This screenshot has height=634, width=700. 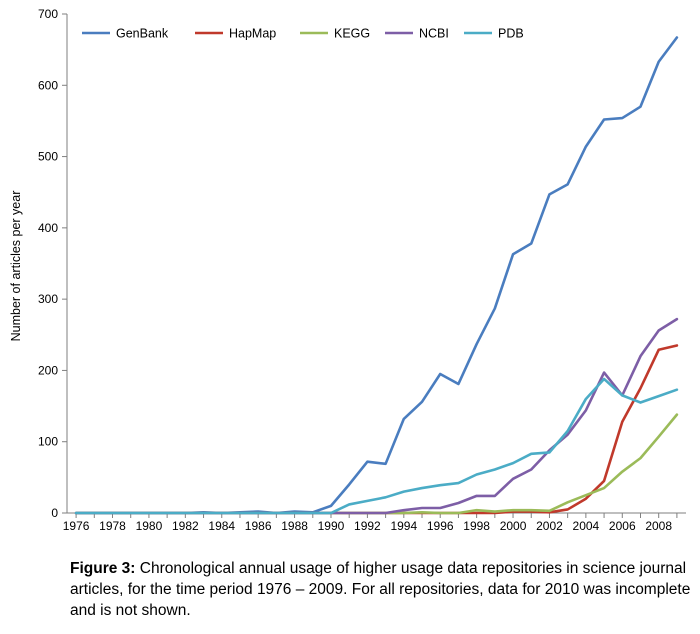 I want to click on y-axis-label: Number of articles per year, so click(x=16, y=266).